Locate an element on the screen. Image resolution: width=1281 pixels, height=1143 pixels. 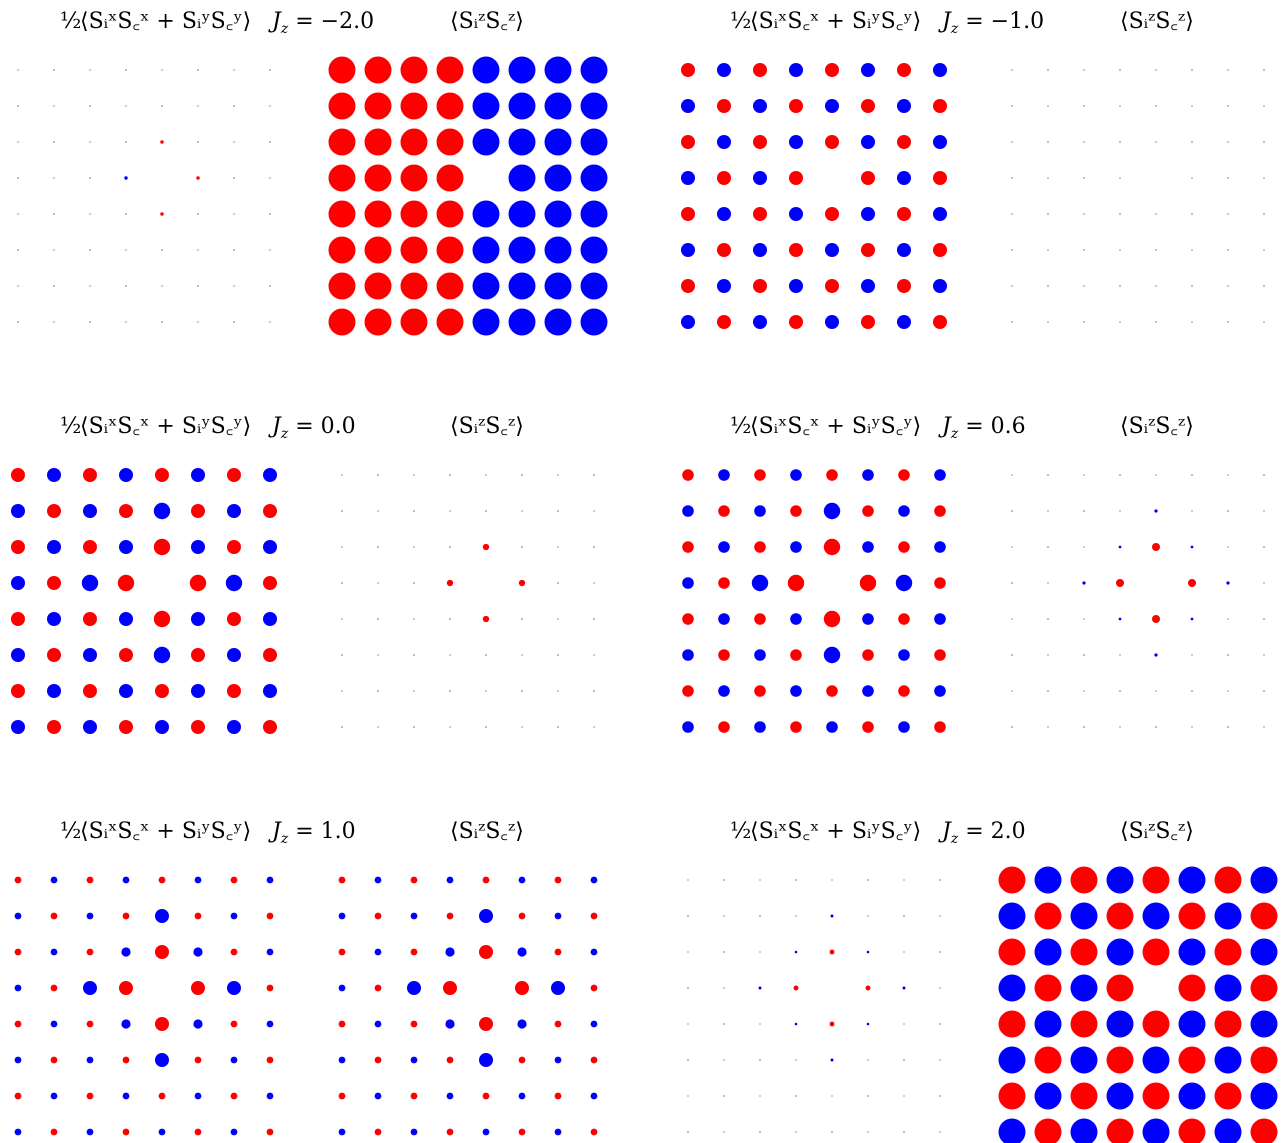
zz-correlation-title: ⟨SᵢᶻS꜀ᶻ⟩ is located at coordinates (487, 831).